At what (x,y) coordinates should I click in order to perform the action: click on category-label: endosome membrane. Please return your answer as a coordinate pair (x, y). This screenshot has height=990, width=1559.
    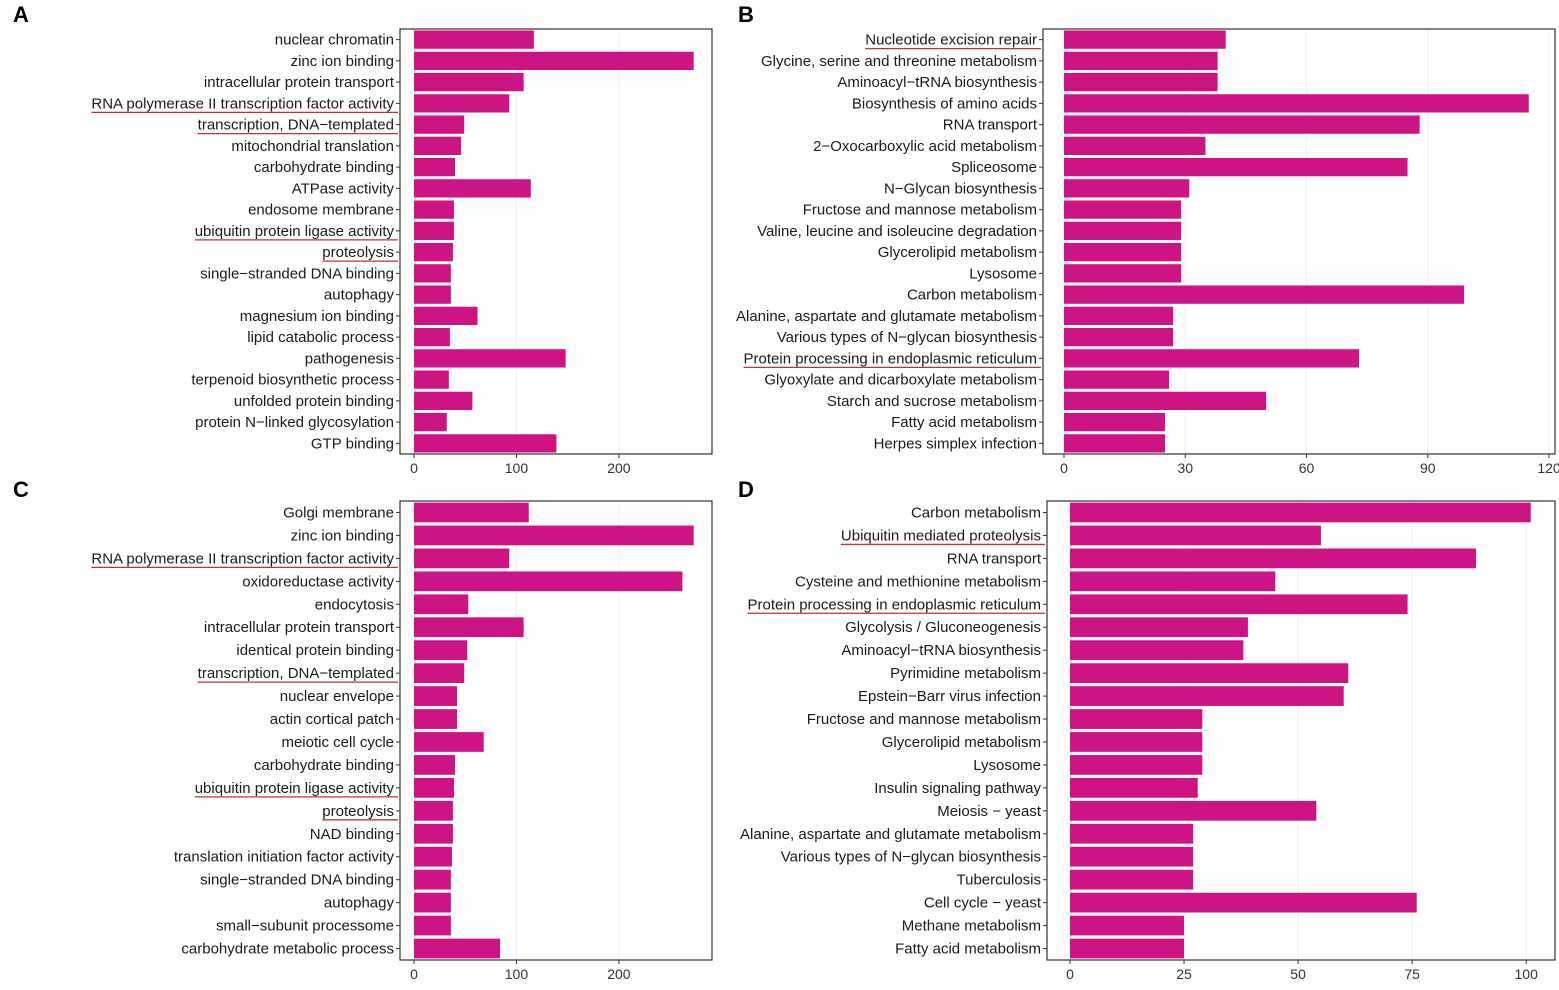
    Looking at the image, I should click on (321, 210).